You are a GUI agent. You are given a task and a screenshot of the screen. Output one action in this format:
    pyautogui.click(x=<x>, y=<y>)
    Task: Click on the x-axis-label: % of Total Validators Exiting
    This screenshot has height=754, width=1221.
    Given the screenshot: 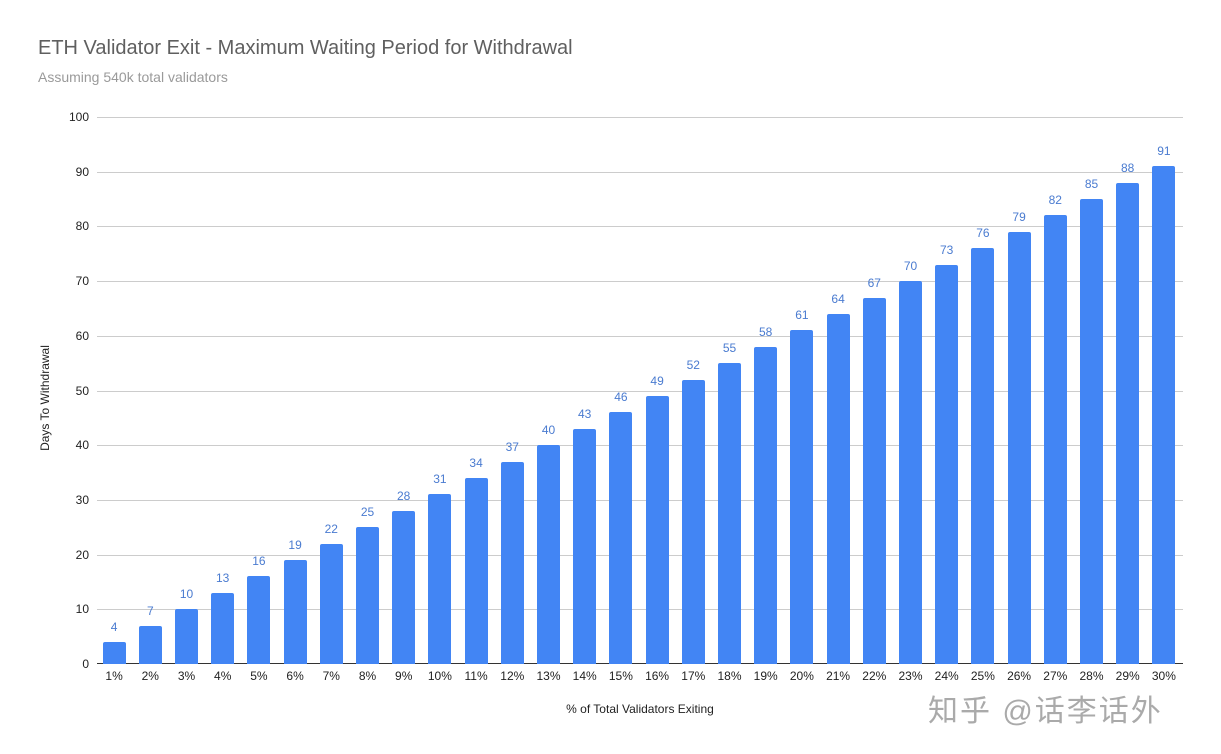 What is the action you would take?
    pyautogui.click(x=640, y=709)
    